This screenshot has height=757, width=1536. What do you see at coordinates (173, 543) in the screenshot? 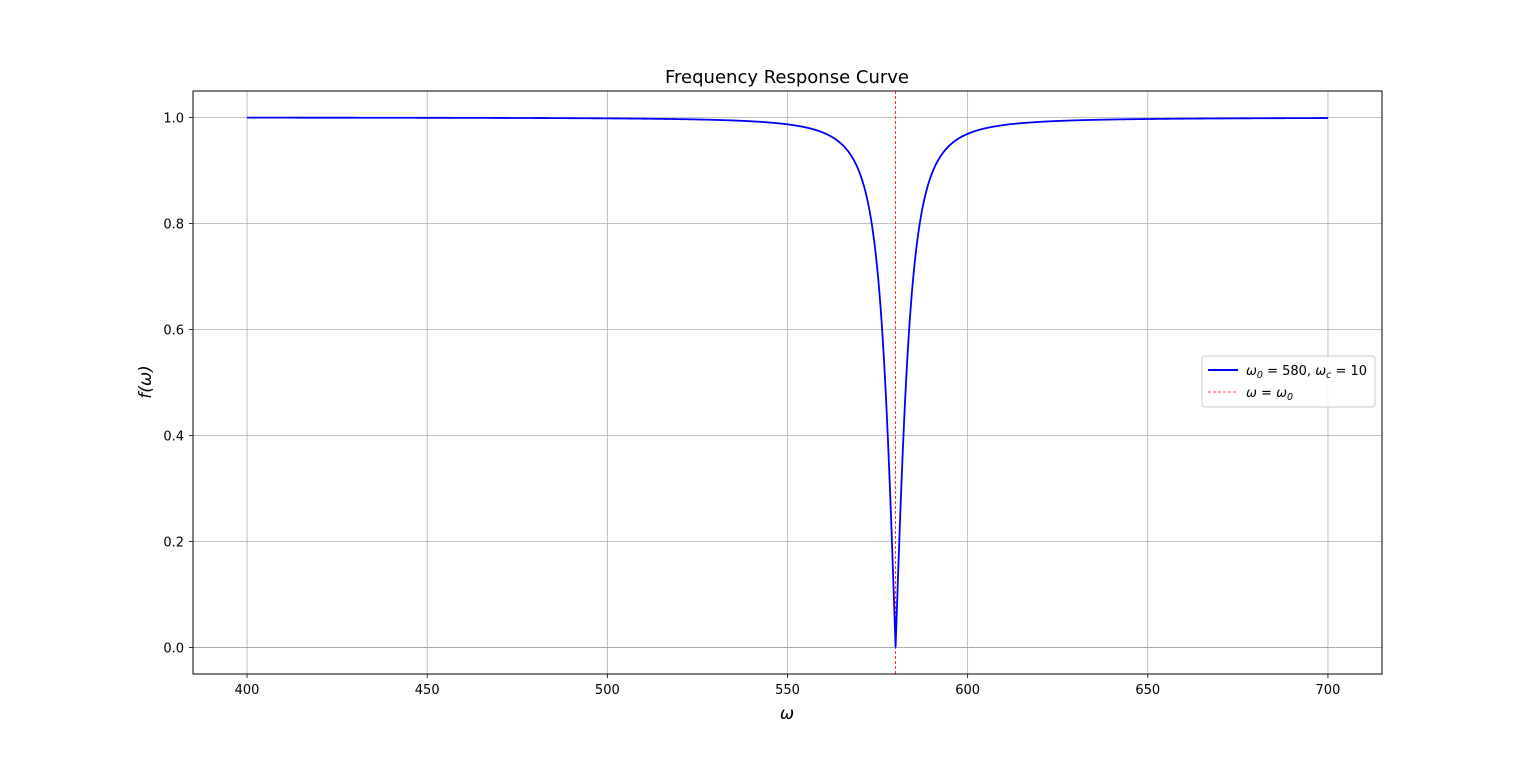
I see `y-tick-label: 0.2` at bounding box center [173, 543].